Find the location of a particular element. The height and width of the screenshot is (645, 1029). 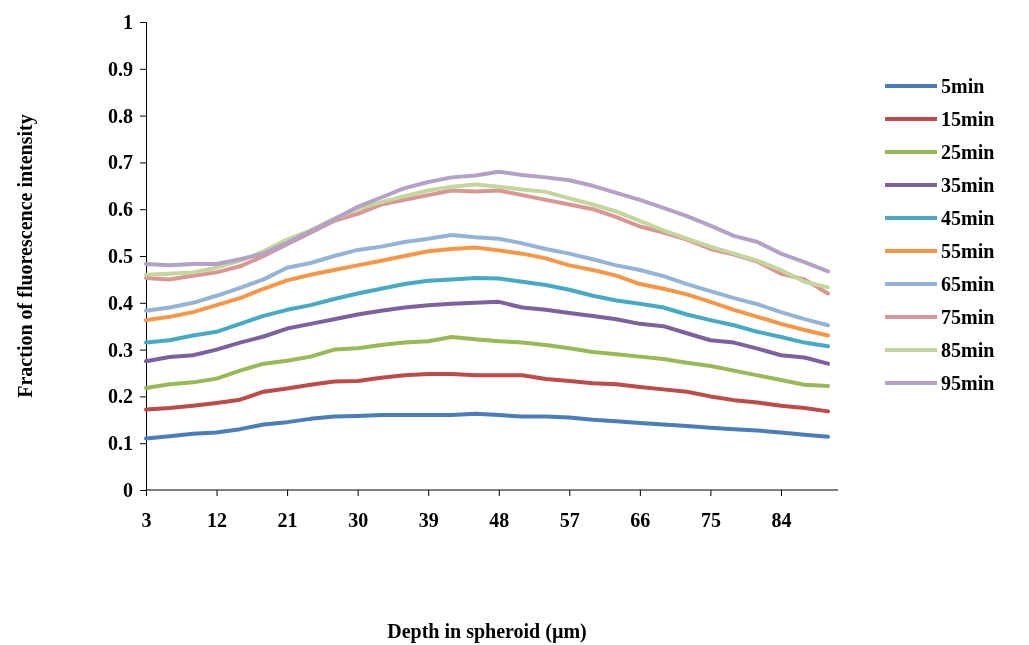

legend-label: 25min is located at coordinates (968, 152).